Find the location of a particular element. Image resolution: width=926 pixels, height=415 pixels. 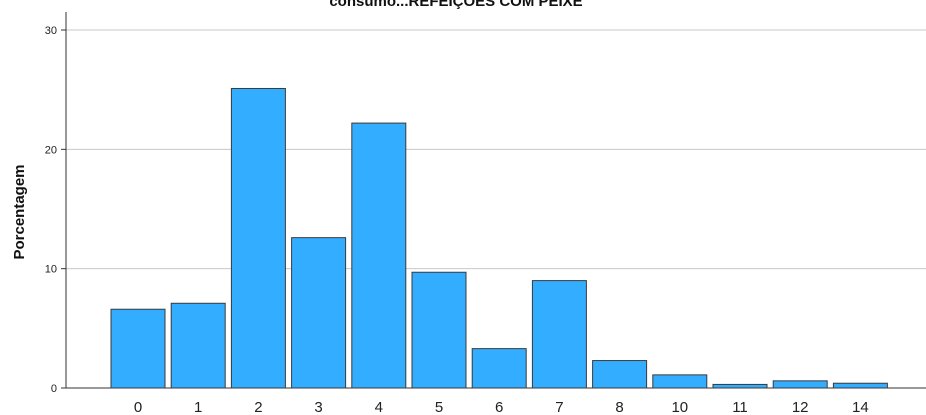

x-tick-label-12: 12 is located at coordinates (800, 407).